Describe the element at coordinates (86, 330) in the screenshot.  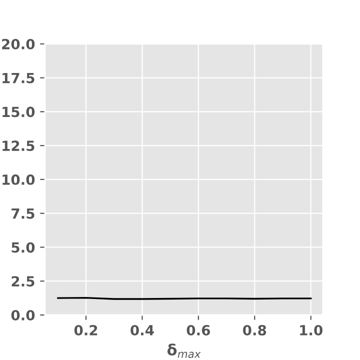
I see `x-tick-label: 0.2` at that location.